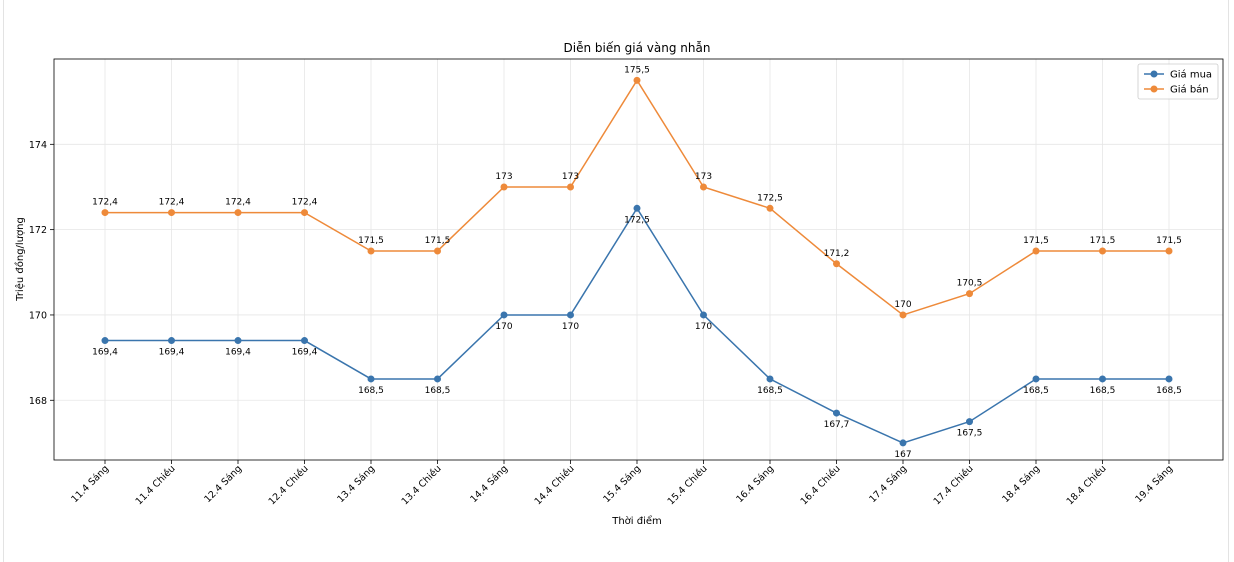  Describe the element at coordinates (38, 315) in the screenshot. I see `y-tick-label: 170` at that location.